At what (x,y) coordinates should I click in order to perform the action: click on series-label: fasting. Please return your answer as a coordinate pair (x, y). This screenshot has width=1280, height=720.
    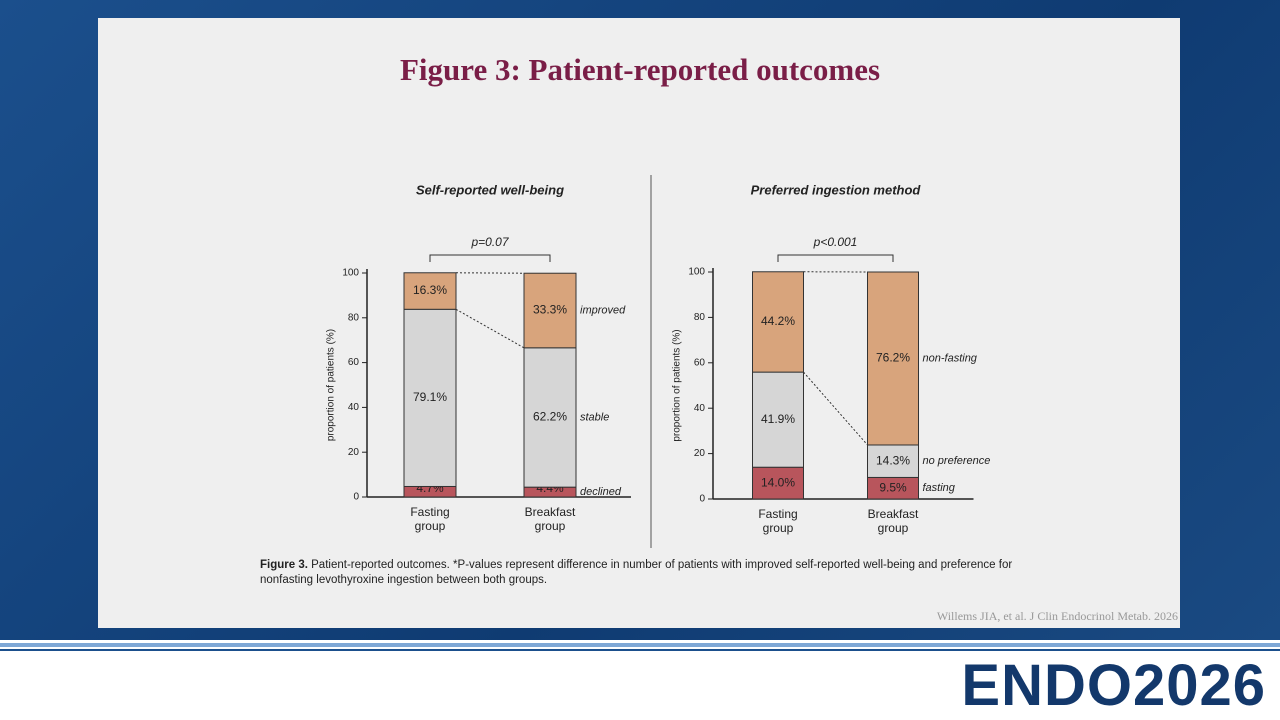
    Looking at the image, I should click on (939, 488).